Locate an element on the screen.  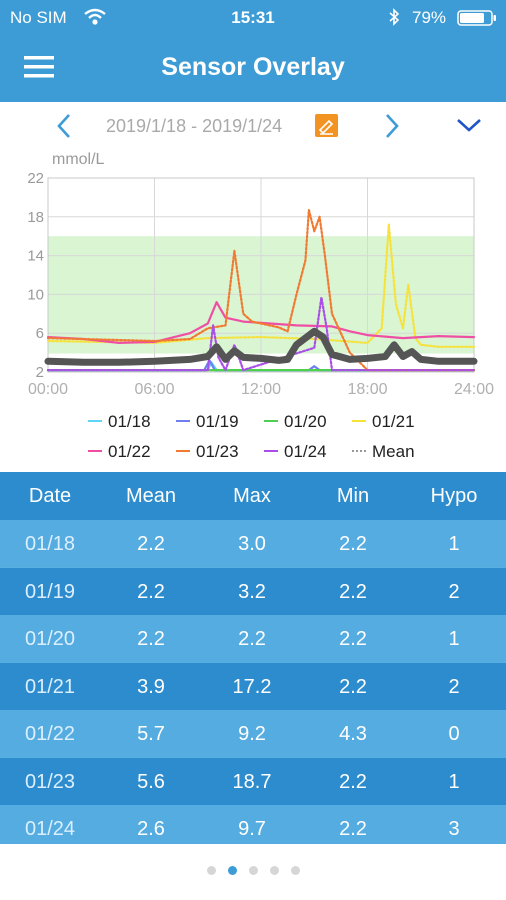
y-tick-label: 14 is located at coordinates (35, 256).